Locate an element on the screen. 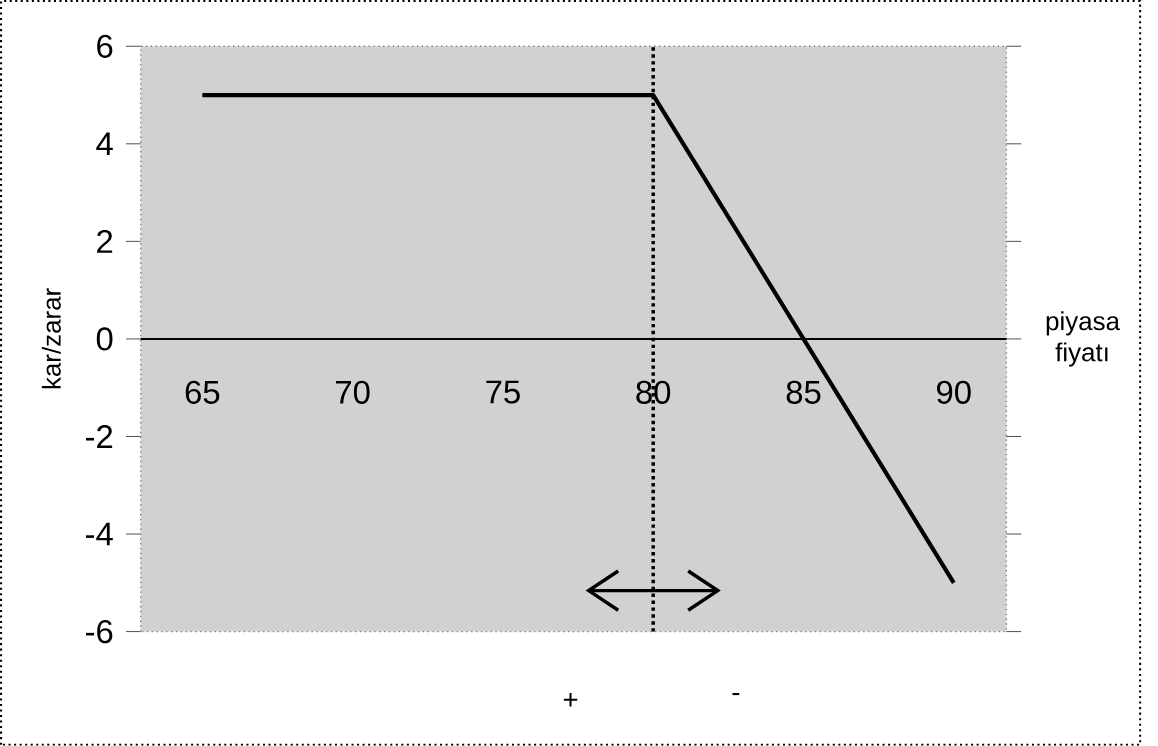  x-tick-label: 70 is located at coordinates (353, 392).